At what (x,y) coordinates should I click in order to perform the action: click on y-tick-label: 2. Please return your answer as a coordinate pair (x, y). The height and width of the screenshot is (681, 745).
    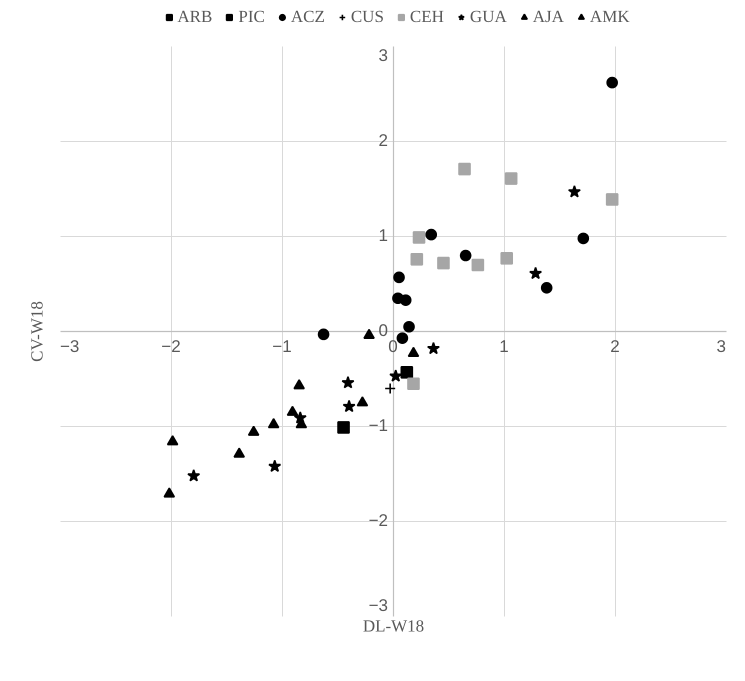
    Looking at the image, I should click on (383, 141).